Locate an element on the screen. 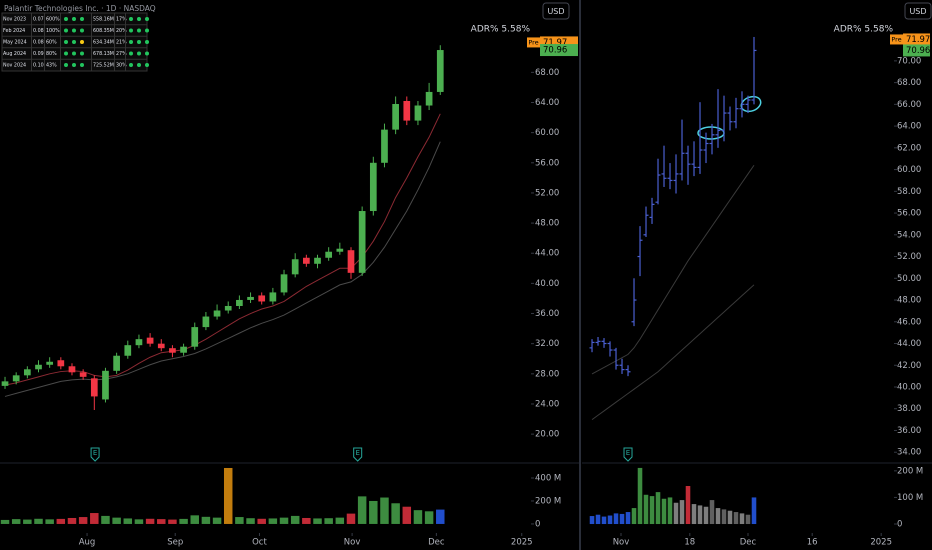 This screenshot has height=550, width=932. table-cell: 558.16M is located at coordinates (103, 20).